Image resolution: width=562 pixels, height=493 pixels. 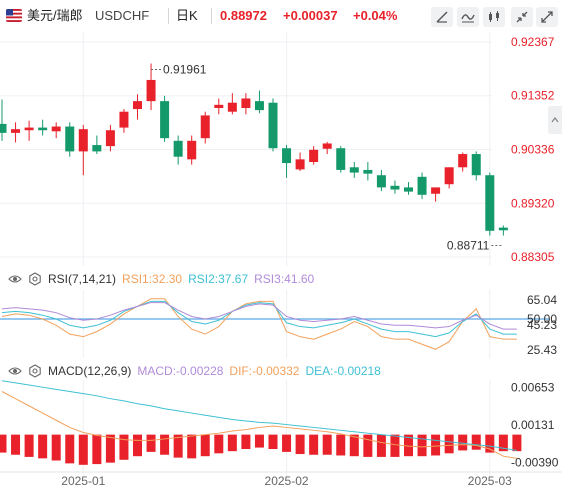 I want to click on collapse-icon, so click(x=522, y=17).